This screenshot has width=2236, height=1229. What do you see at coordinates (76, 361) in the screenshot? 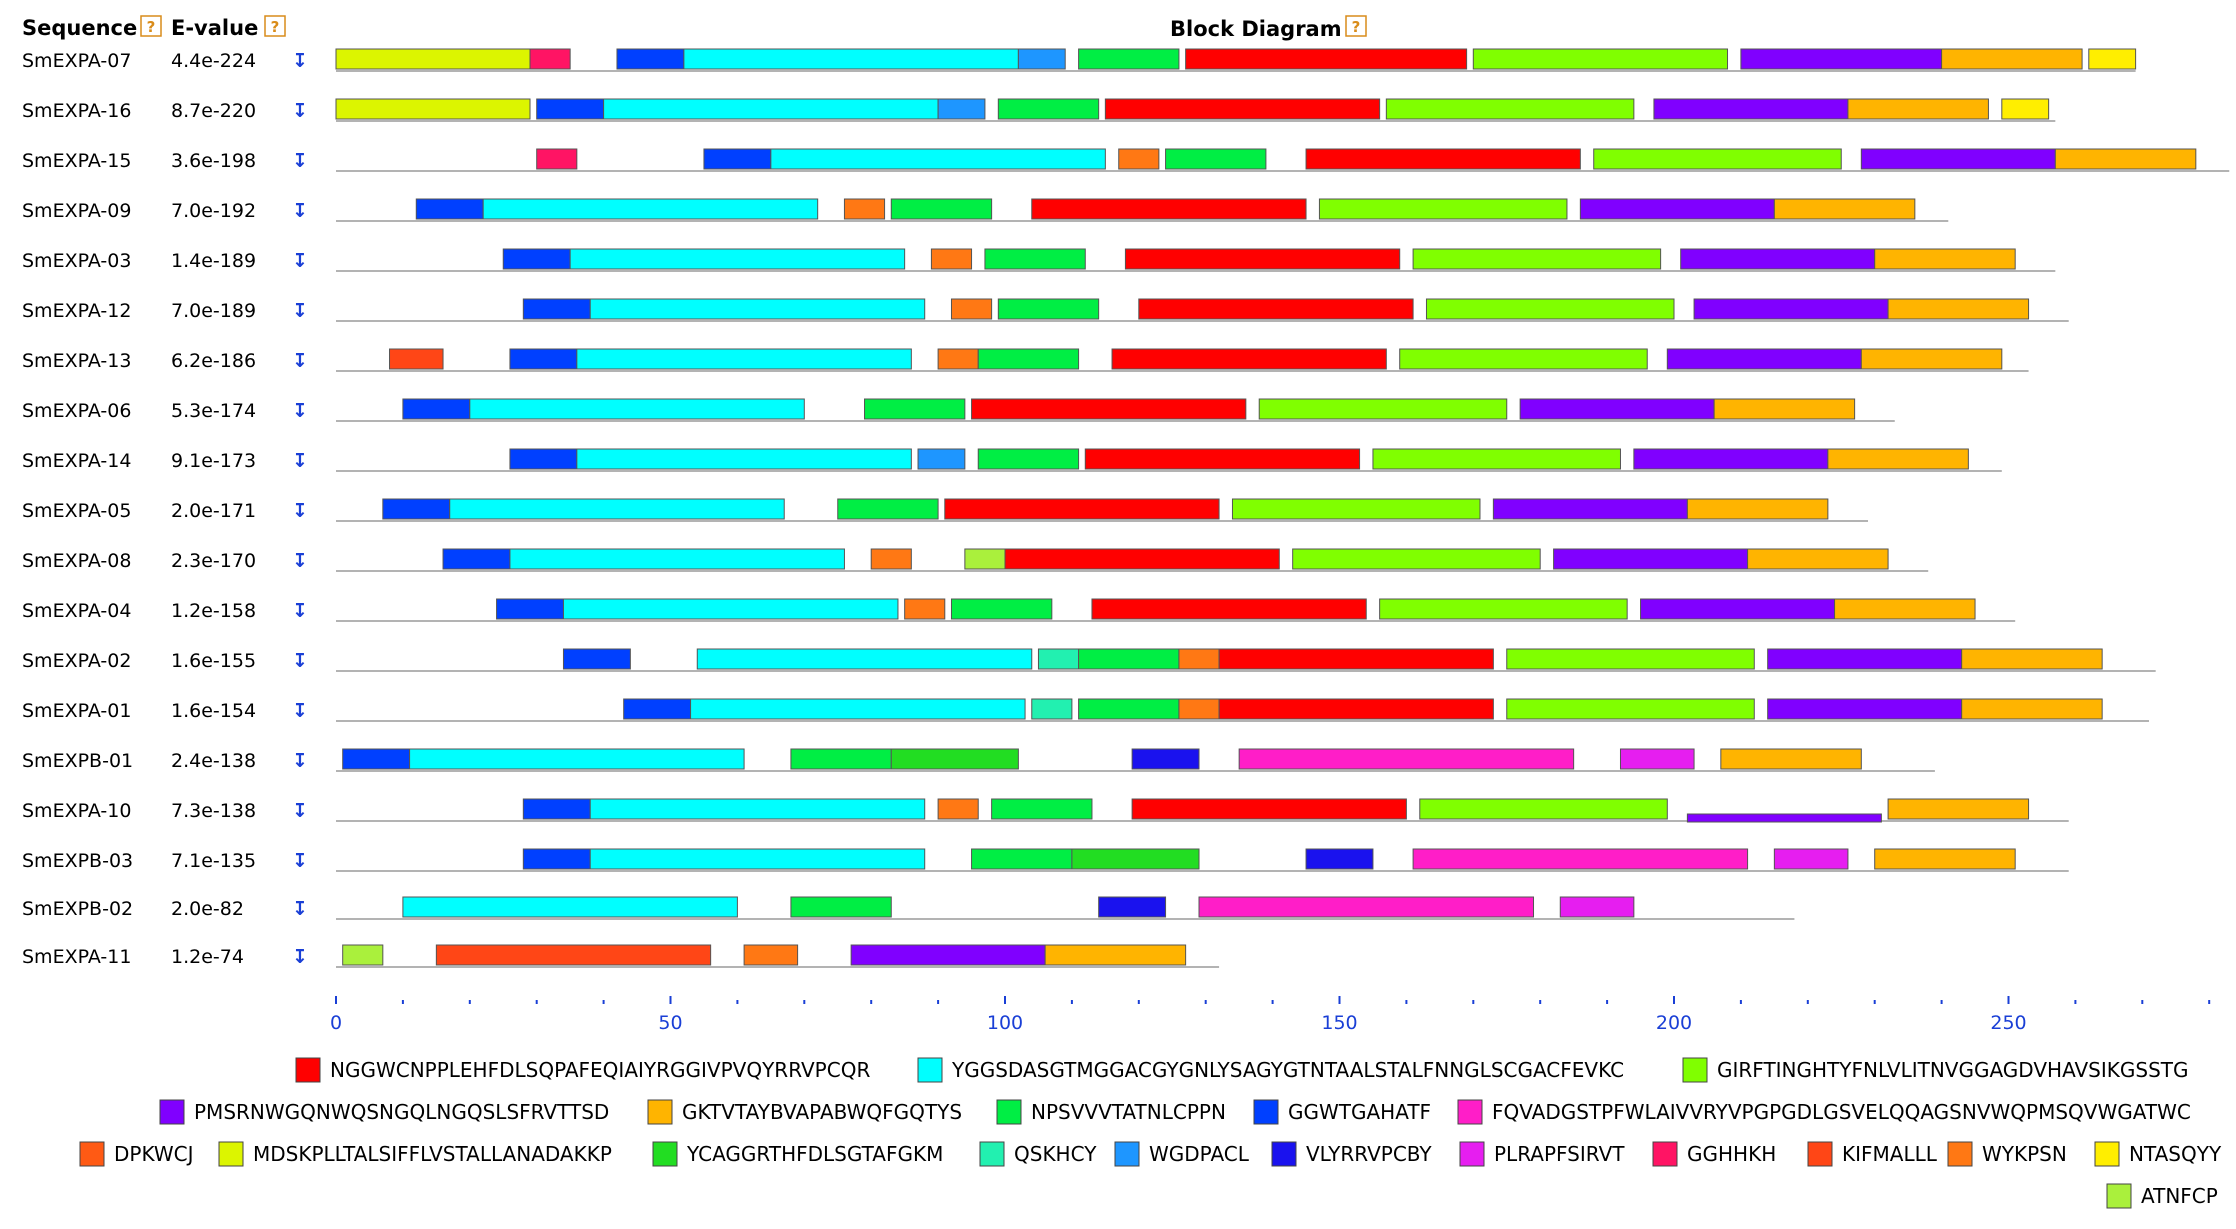
I see `sequence-name: SmEXPA-13` at bounding box center [76, 361].